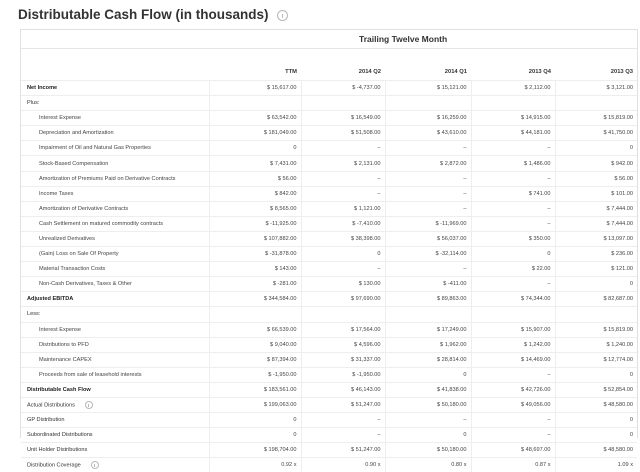 This screenshot has width=640, height=472. I want to click on row-label-text: Non-Cash Derivatives, Taxes & Other, so click(85, 284).